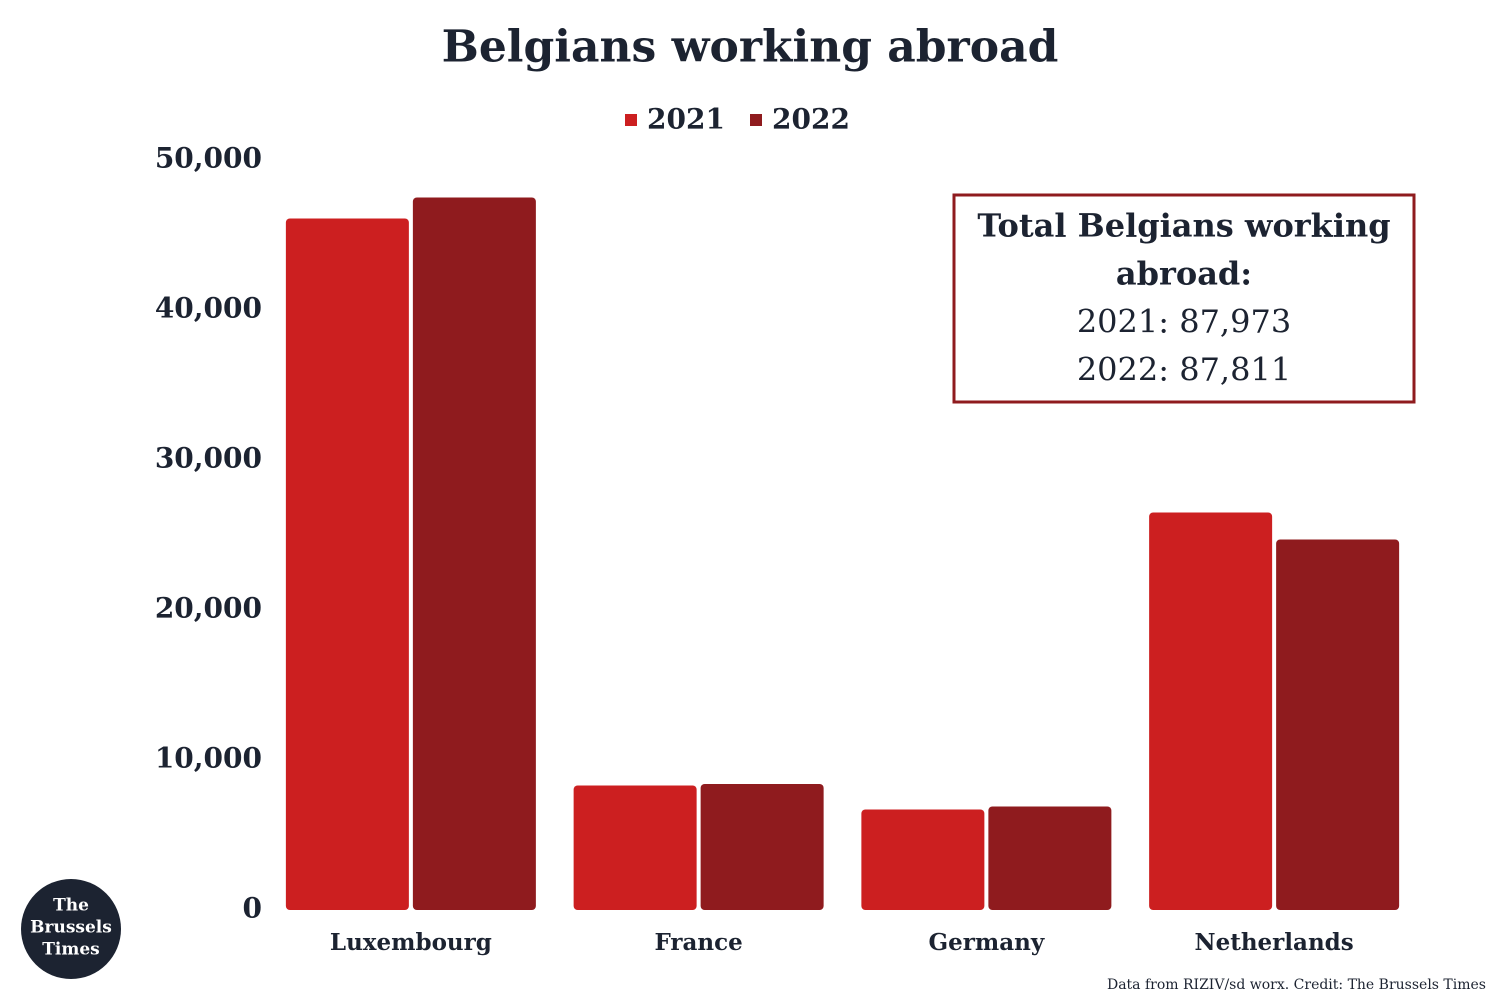  Describe the element at coordinates (252, 908) in the screenshot. I see `y-tick-label: 0` at that location.